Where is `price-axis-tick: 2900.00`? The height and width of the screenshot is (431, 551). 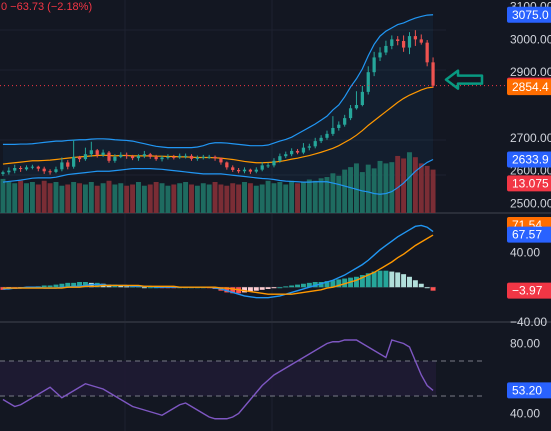 price-axis-tick: 2900.00 is located at coordinates (530, 72).